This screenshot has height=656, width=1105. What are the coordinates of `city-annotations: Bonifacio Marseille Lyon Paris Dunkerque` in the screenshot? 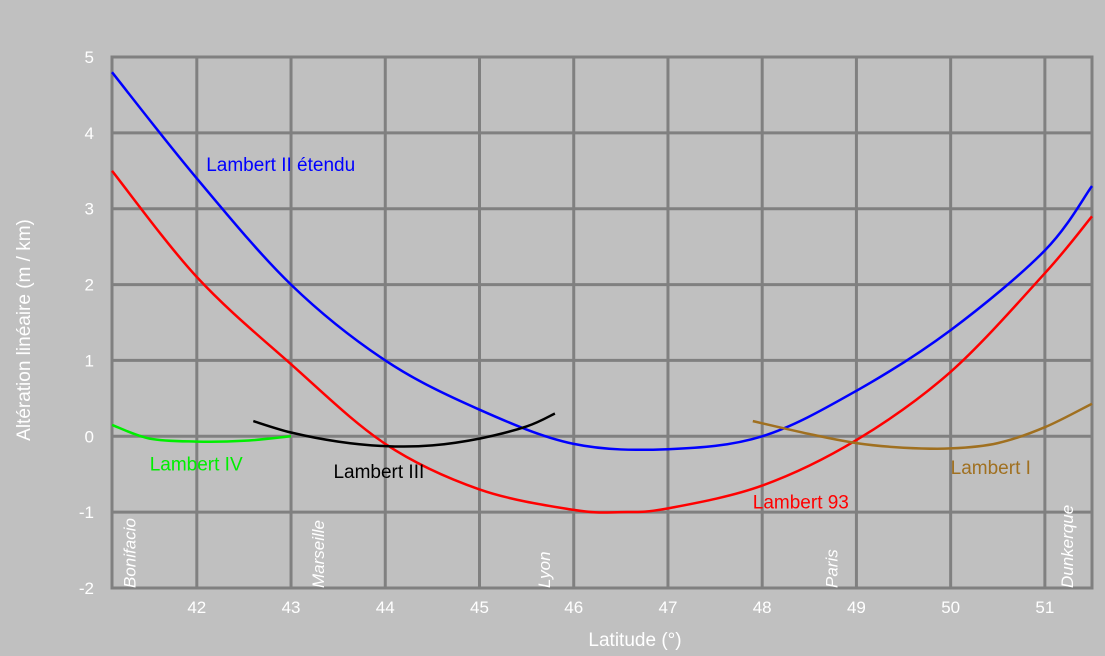 It's located at (599, 546).